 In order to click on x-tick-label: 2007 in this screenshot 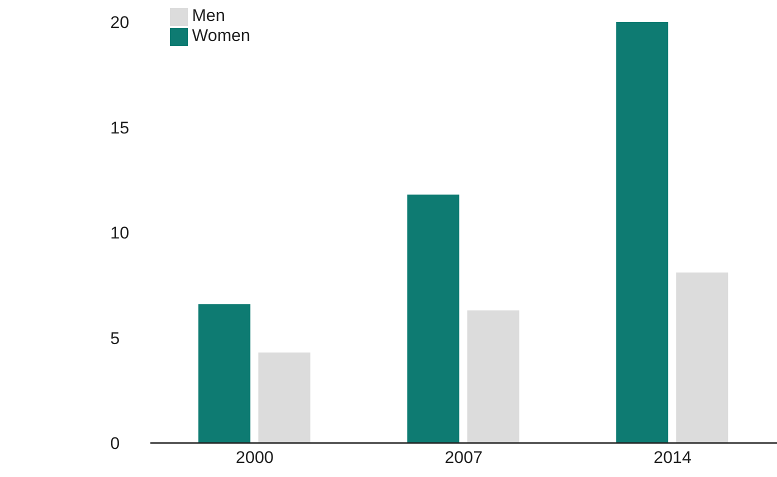, I will do `click(463, 458)`.